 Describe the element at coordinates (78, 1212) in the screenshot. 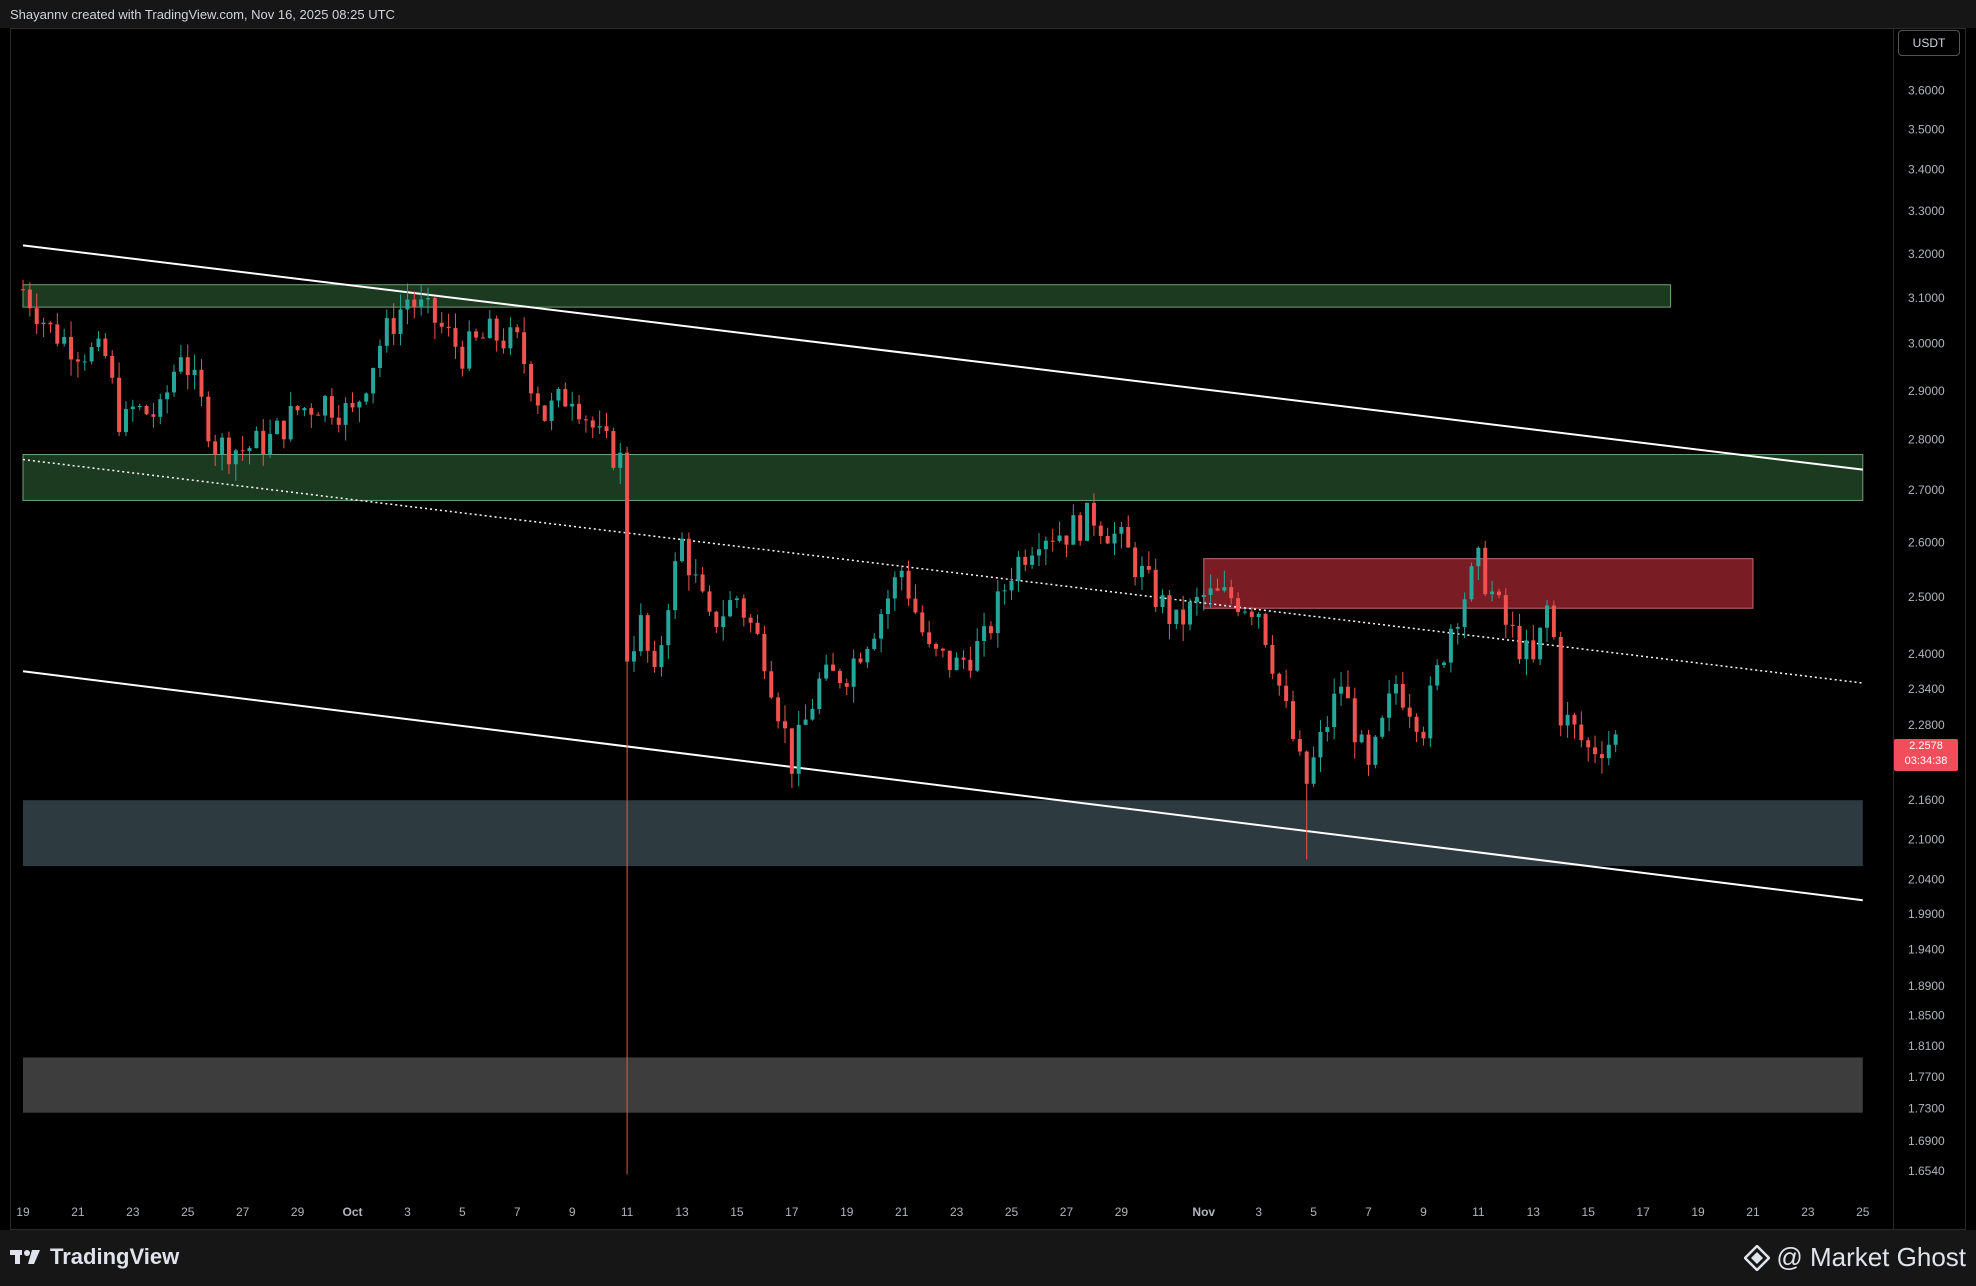

I see `x-tick-label: 21` at that location.